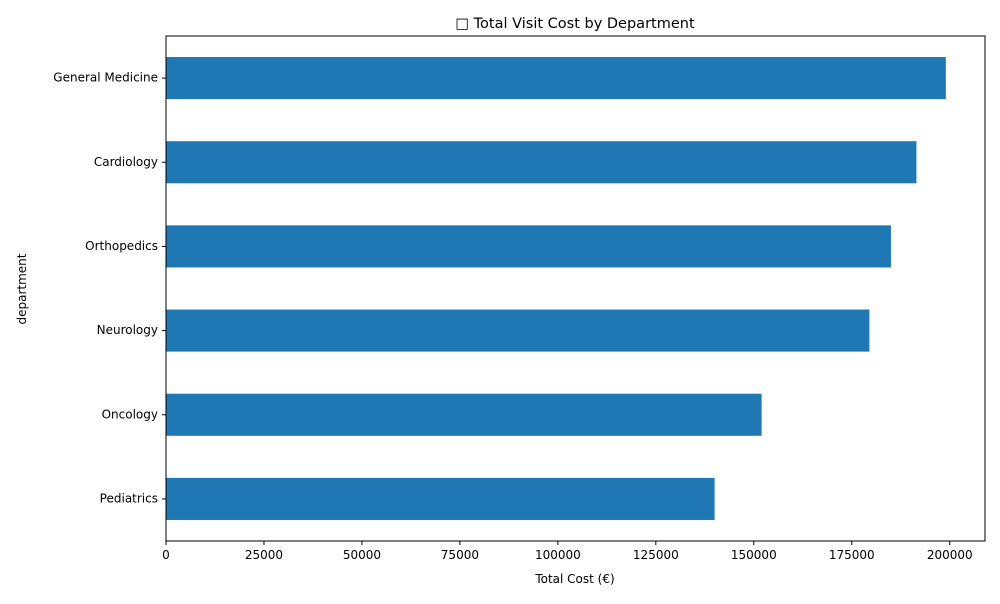  Describe the element at coordinates (264, 555) in the screenshot. I see `x-tick-label: 25000` at that location.